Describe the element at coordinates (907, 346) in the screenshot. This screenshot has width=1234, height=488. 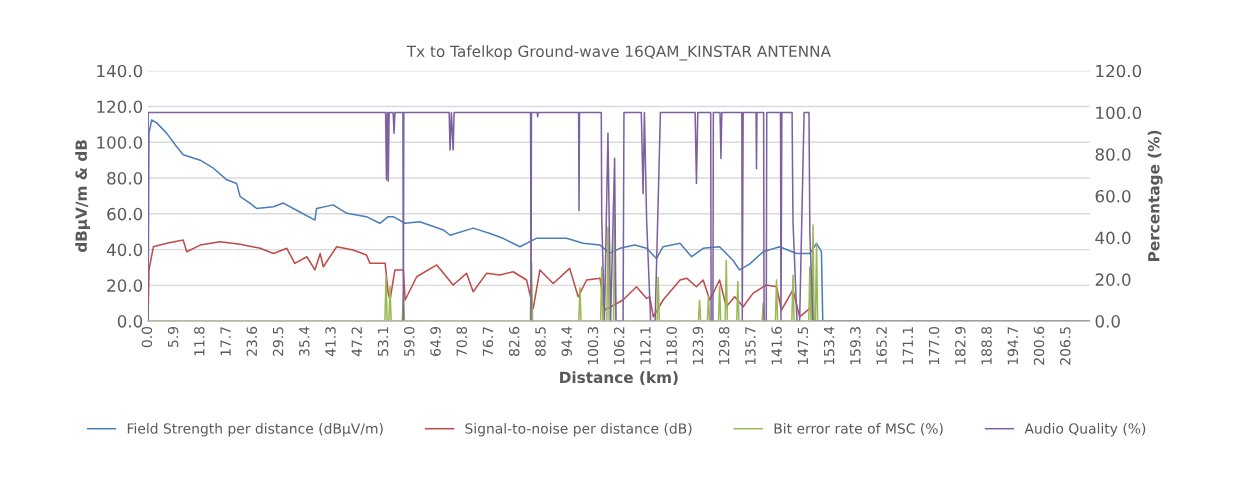
I see `x-tick-label: 171.1` at that location.